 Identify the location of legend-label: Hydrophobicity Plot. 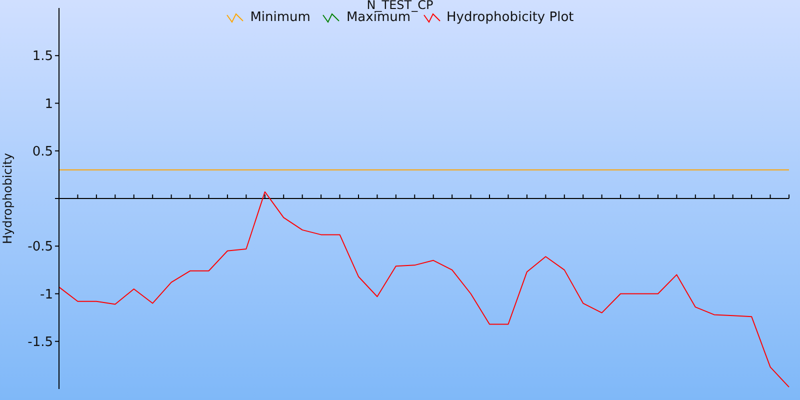
(510, 18).